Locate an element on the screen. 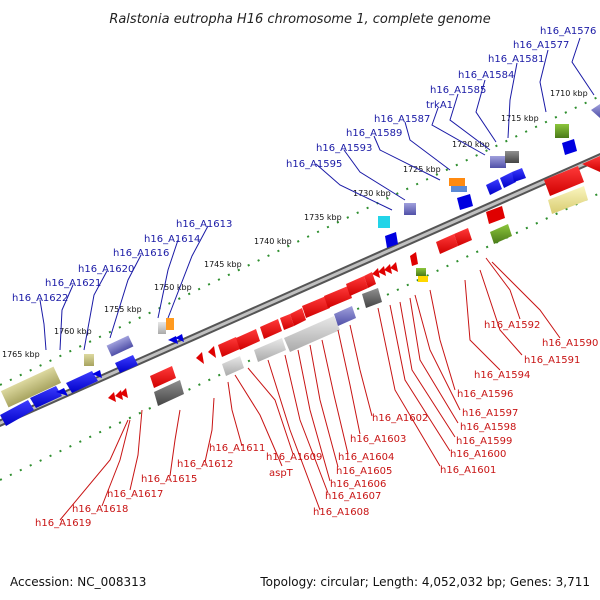 The image size is (600, 600). gene-label: h16_A1618 is located at coordinates (100, 509).